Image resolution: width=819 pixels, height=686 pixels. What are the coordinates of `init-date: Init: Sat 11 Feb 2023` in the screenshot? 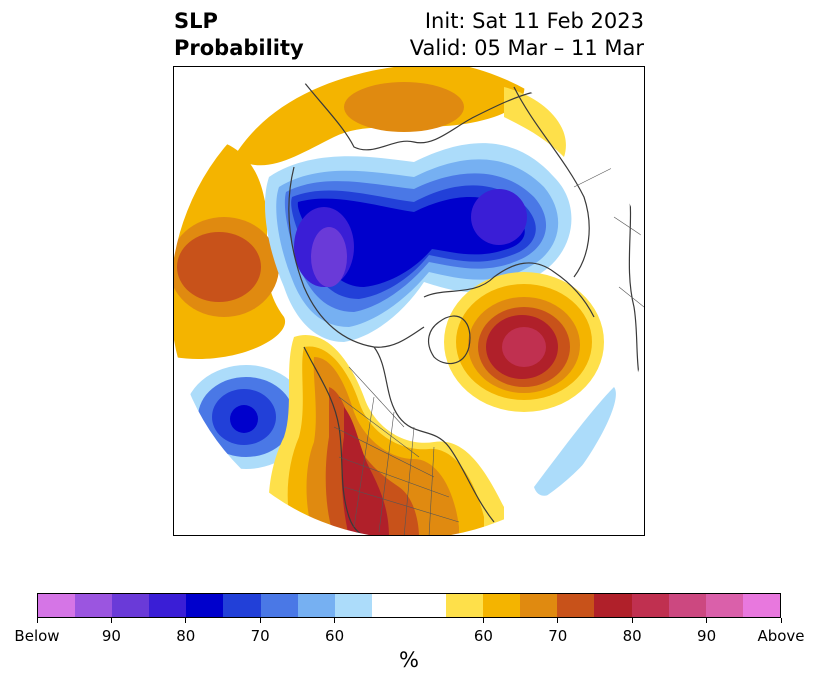 It's located at (534, 21).